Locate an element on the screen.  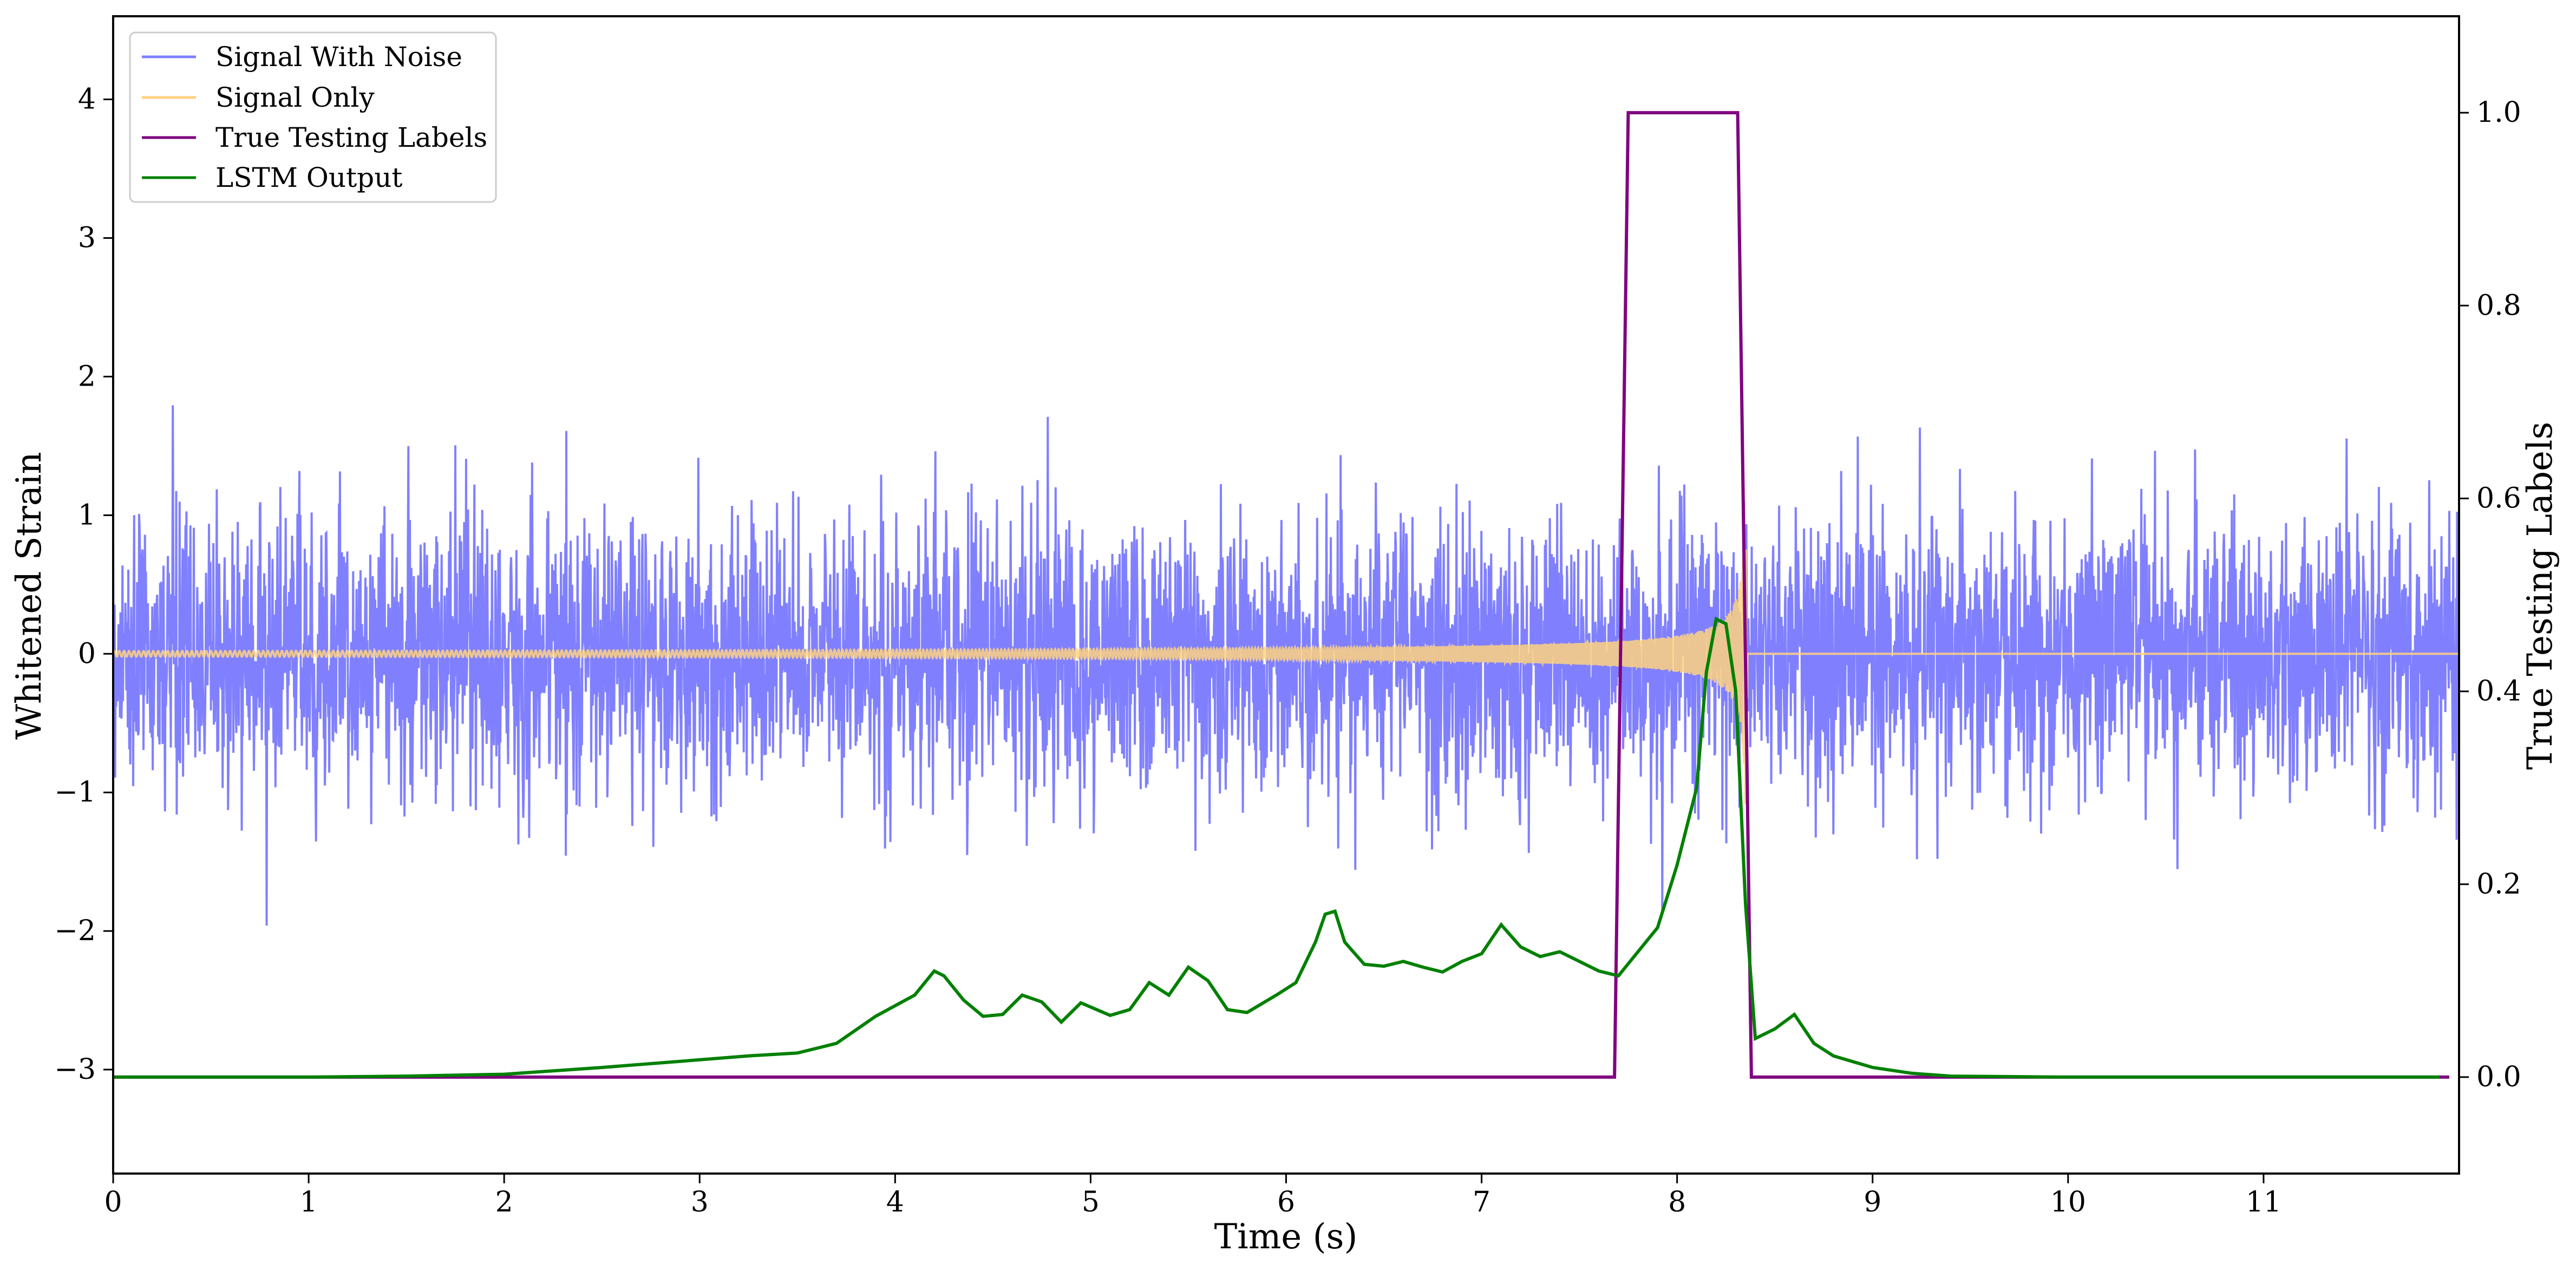
y-tick-label-right: 0.8 is located at coordinates (2498, 305).